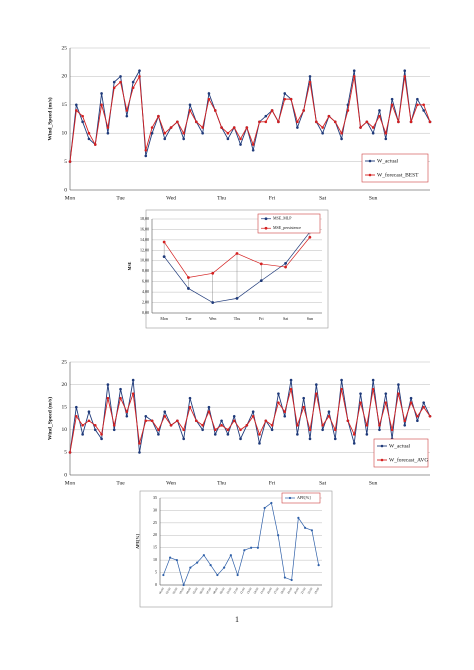 Image resolution: width=474 pixels, height=670 pixels. What do you see at coordinates (145, 292) in the screenshot?
I see `y-tick-label: 4,00` at bounding box center [145, 292].